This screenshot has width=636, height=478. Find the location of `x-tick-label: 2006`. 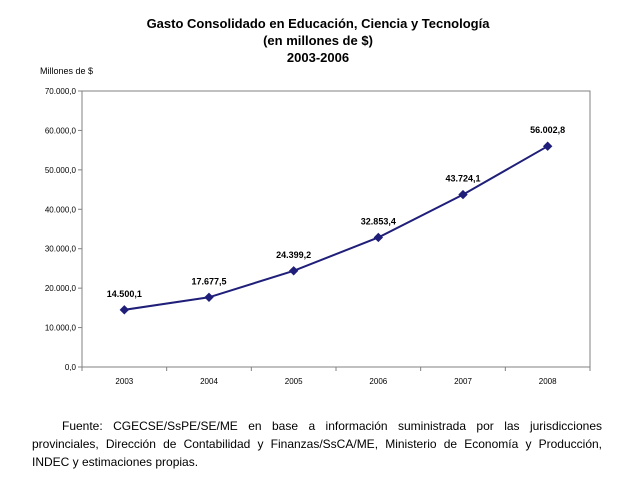

x-tick-label: 2006 is located at coordinates (378, 381).